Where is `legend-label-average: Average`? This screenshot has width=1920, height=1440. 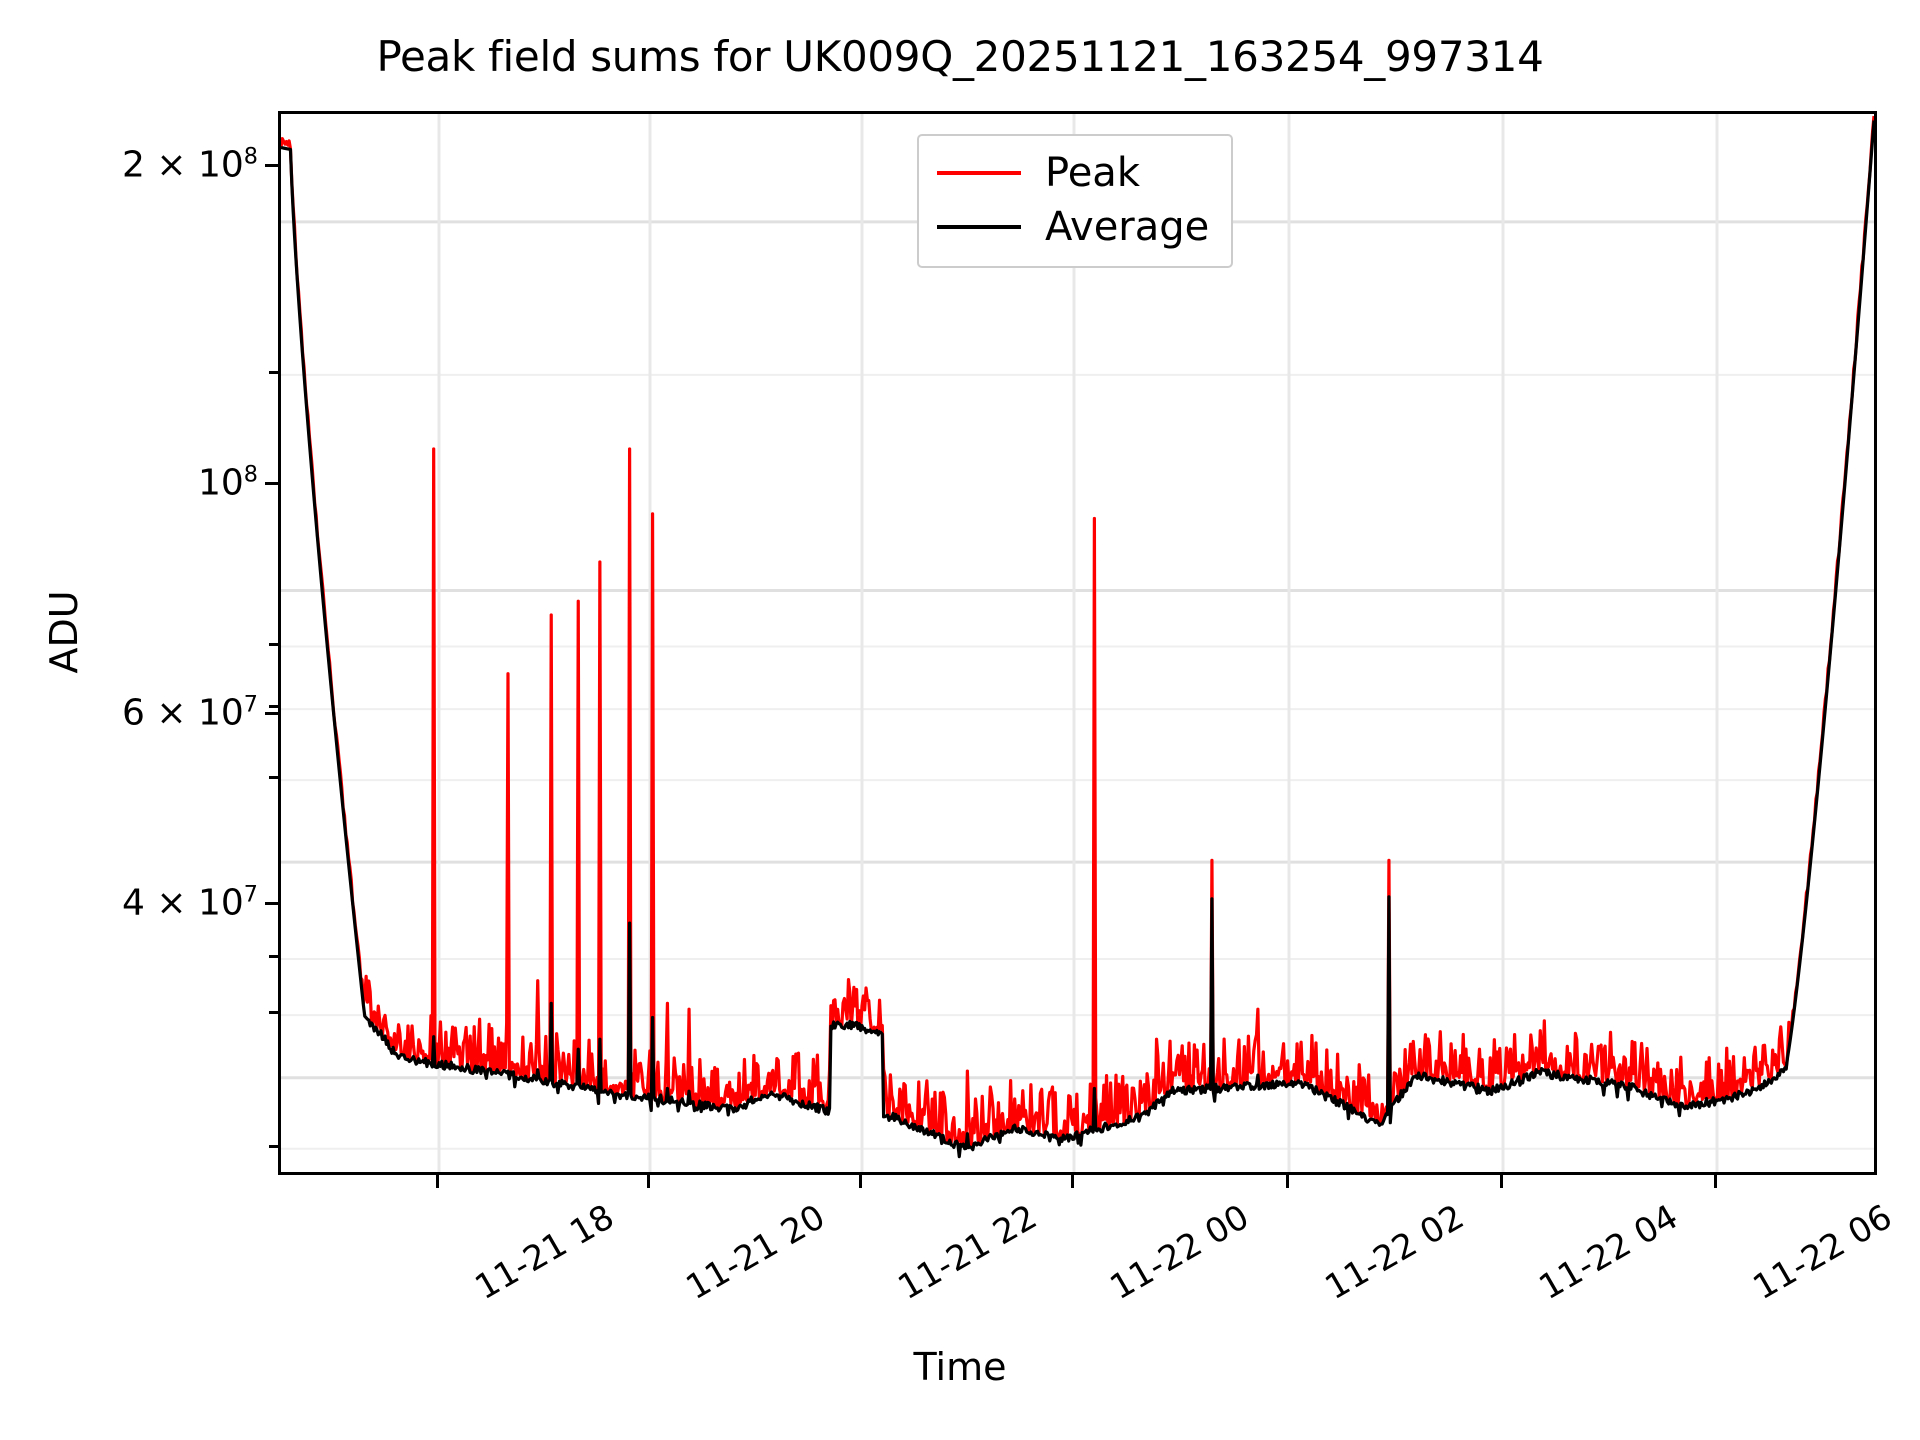 legend-label-average: Average is located at coordinates (1127, 227).